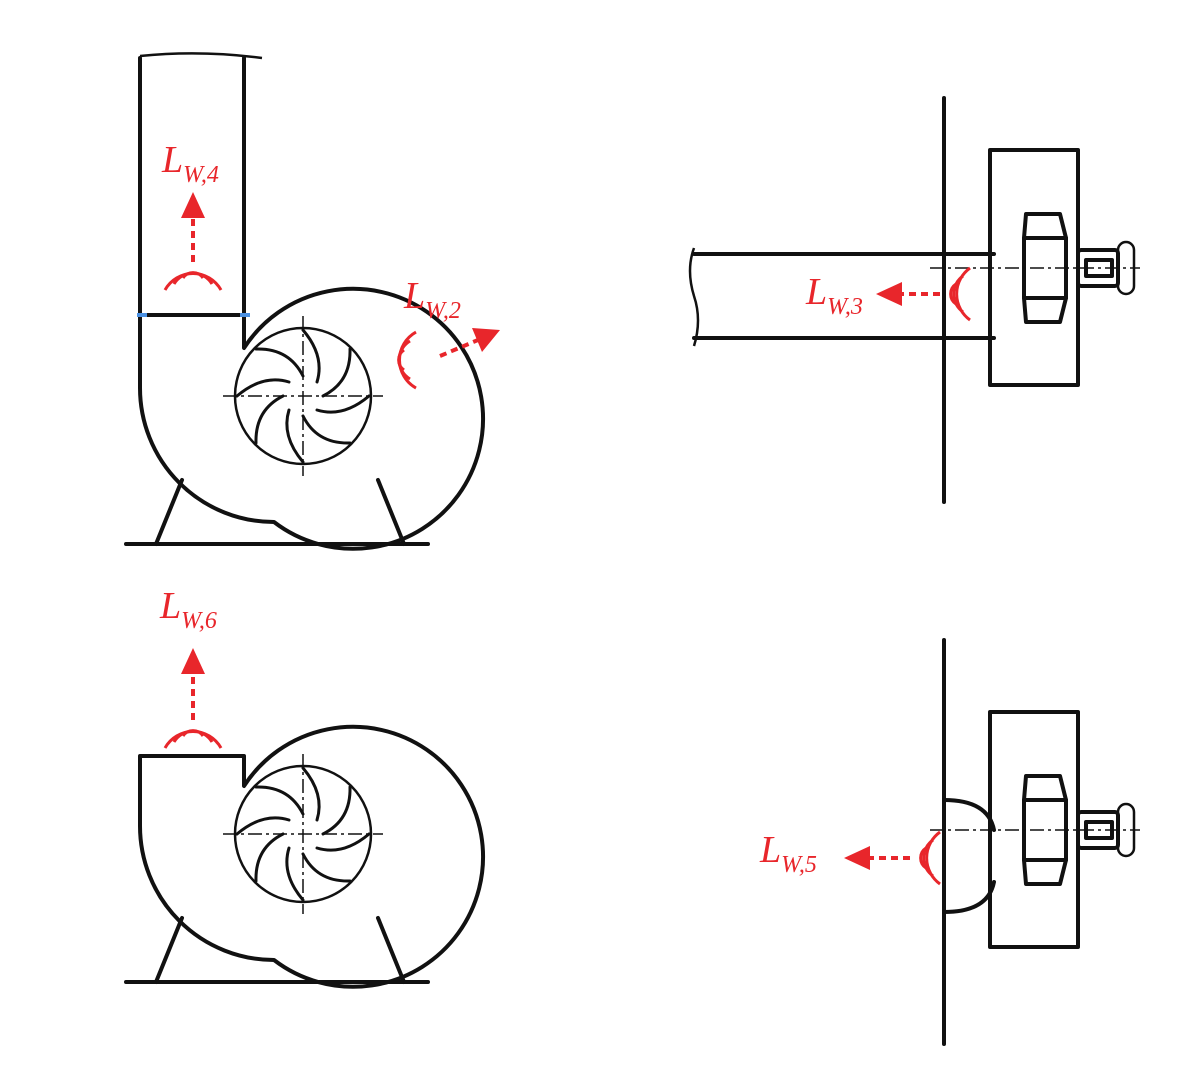 This screenshot has height=1068, width=1204. I want to click on wall-fan-free-inlet, so click(1035, 842).